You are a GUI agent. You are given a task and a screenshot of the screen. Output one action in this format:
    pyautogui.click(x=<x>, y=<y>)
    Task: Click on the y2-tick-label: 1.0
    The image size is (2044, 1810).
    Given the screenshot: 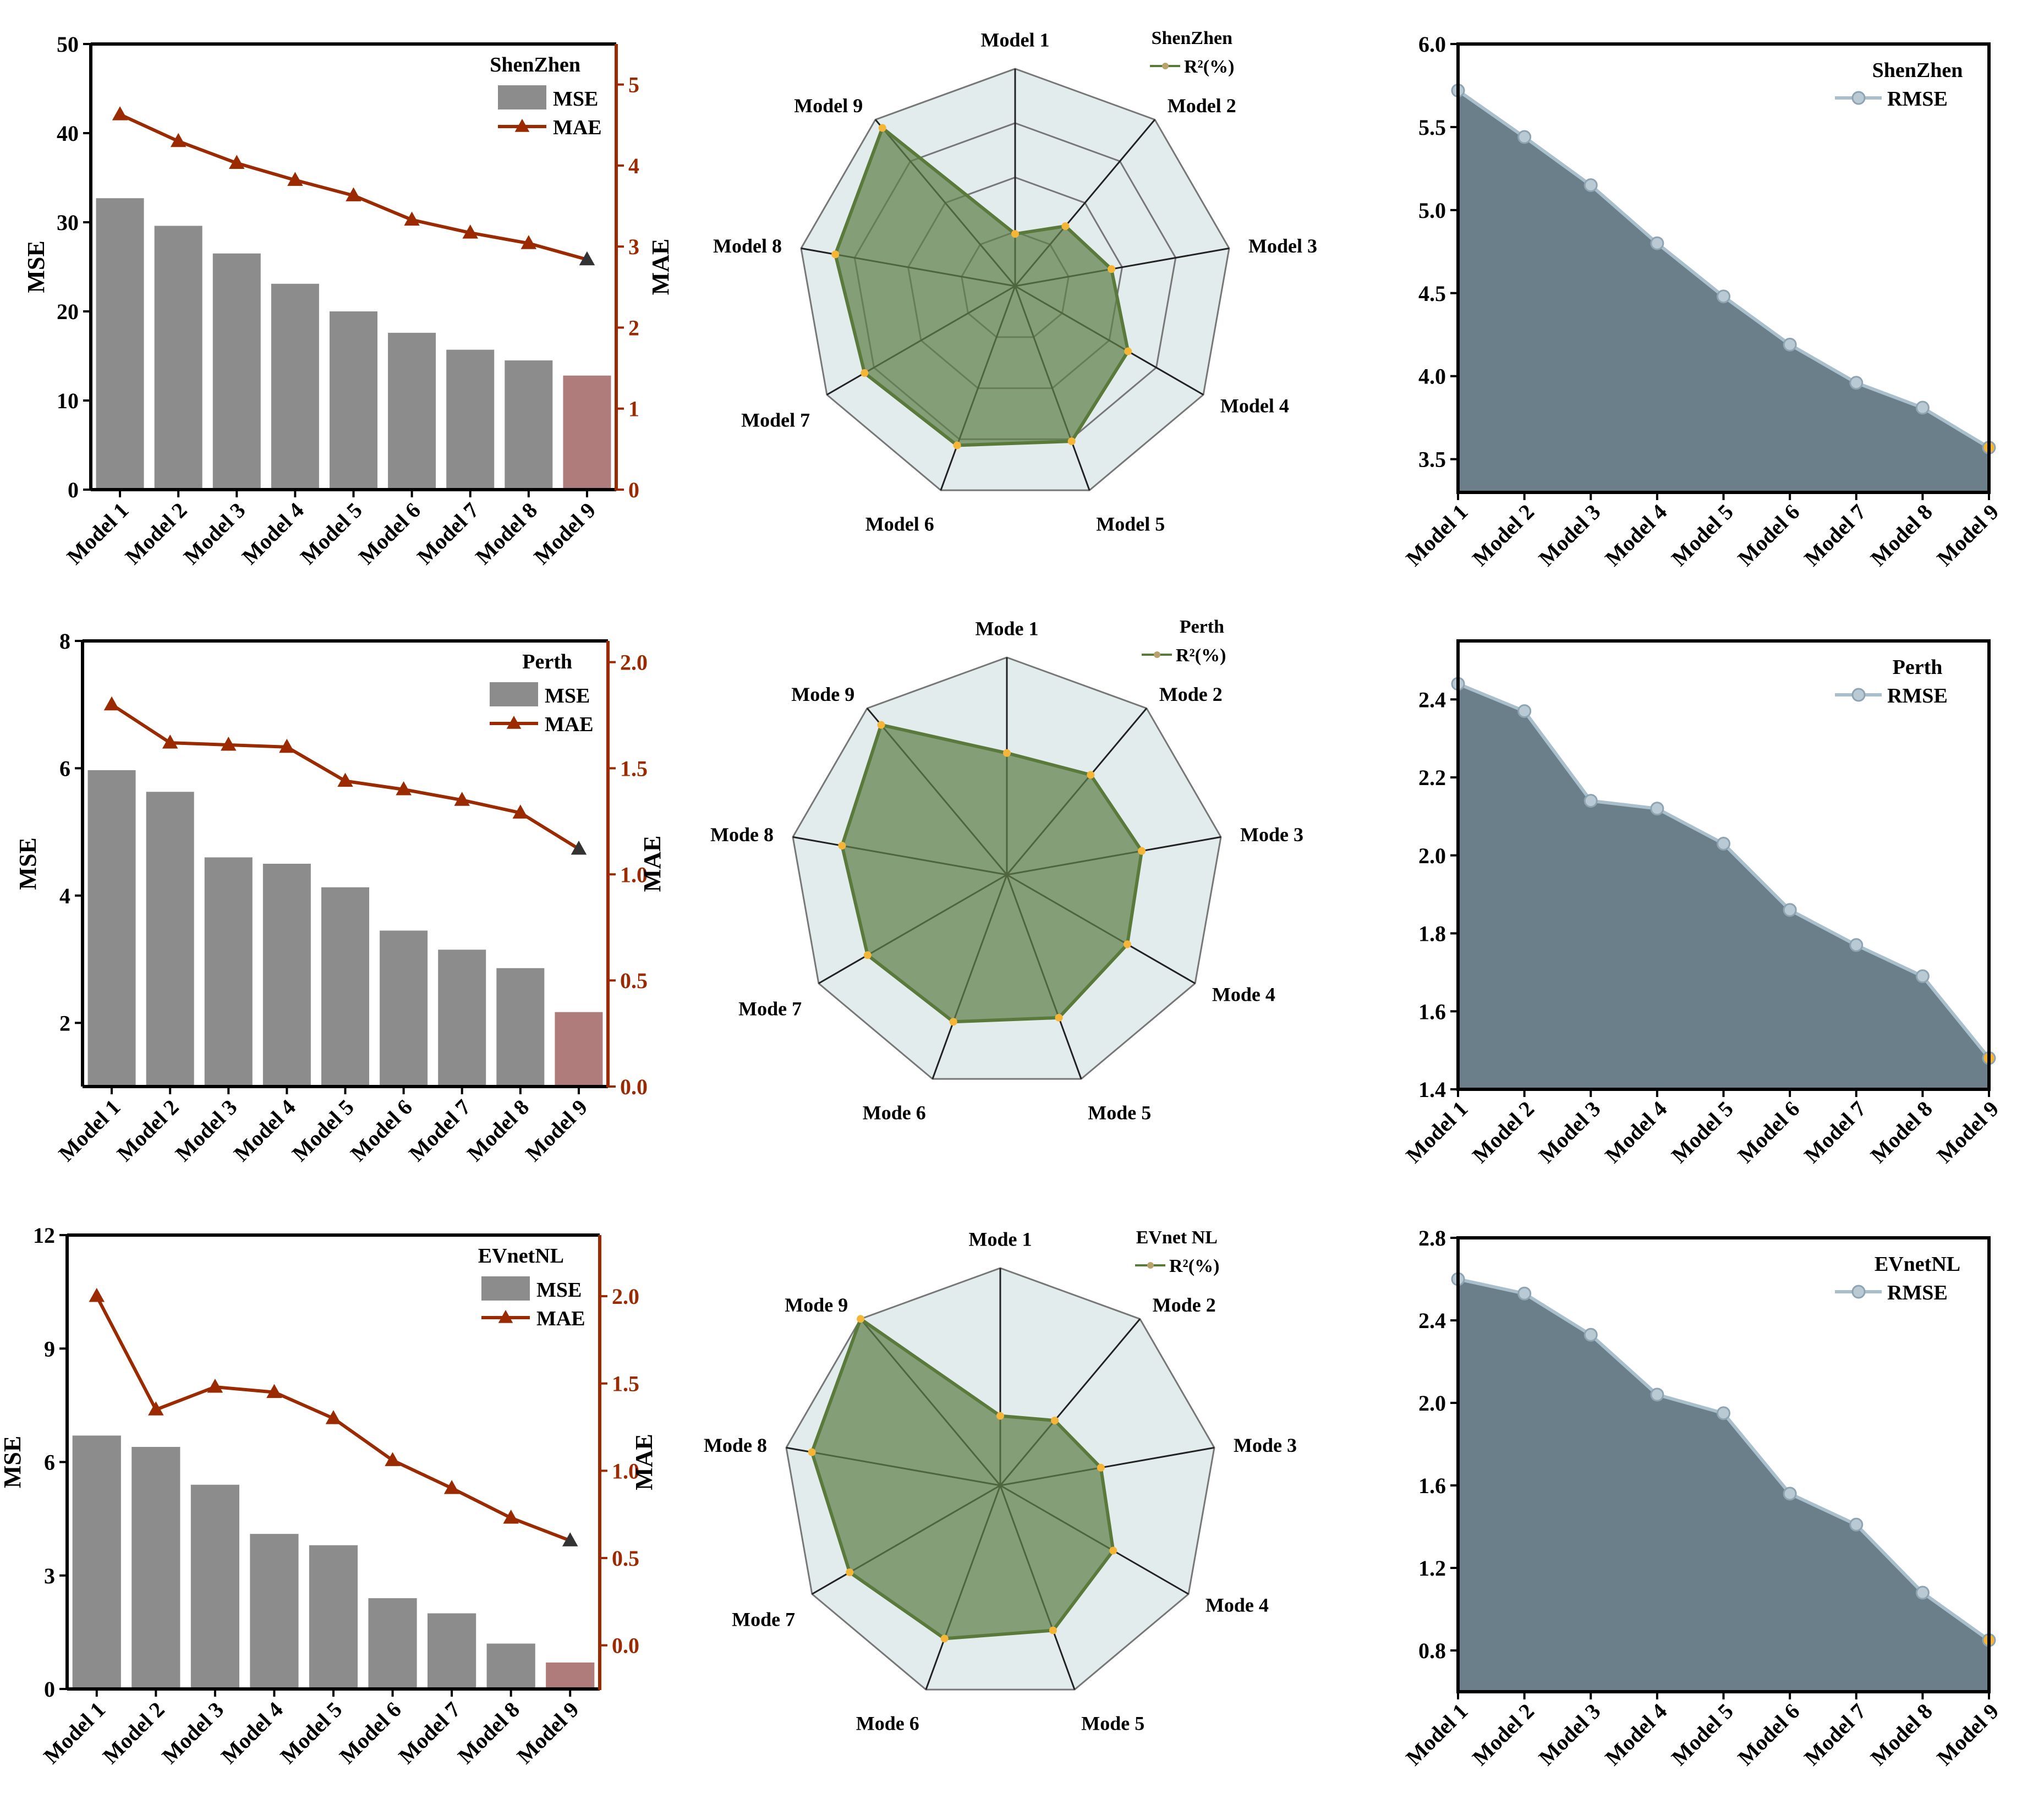 What is the action you would take?
    pyautogui.click(x=634, y=874)
    